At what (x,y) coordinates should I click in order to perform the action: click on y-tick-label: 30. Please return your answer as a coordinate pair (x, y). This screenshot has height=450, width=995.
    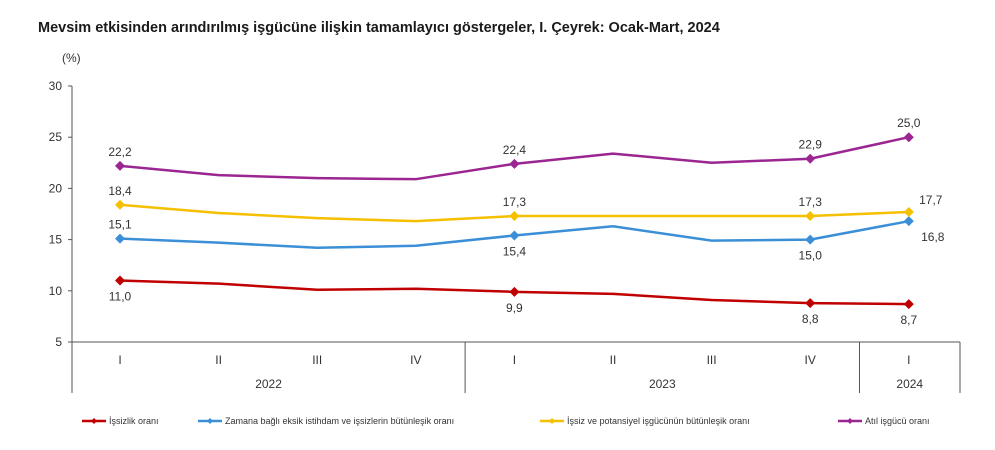
    Looking at the image, I should click on (56, 86).